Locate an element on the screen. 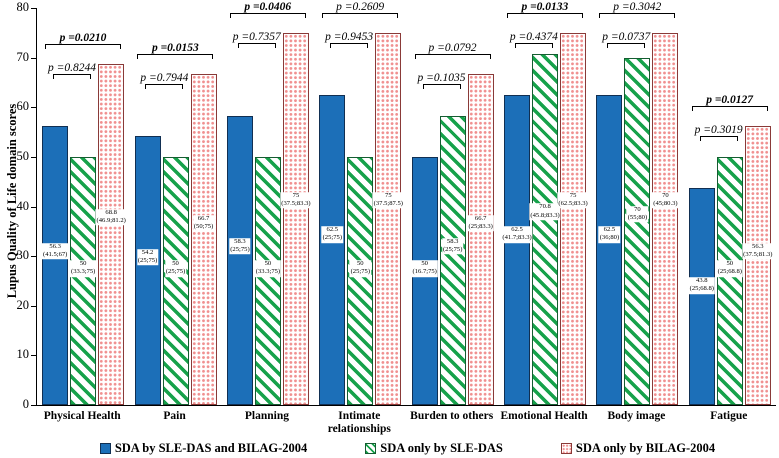  legend-label: SDA only by BILAG-2004 is located at coordinates (645, 448).